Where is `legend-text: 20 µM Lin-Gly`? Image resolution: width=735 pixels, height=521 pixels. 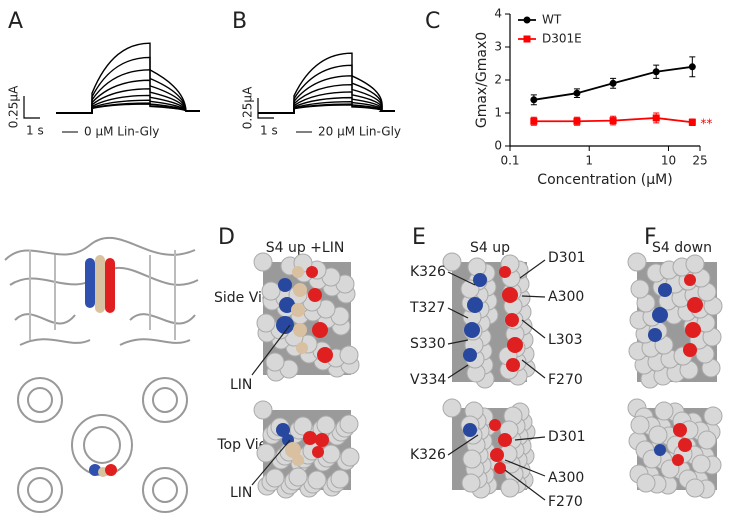 legend-text: 20 µM Lin-Gly is located at coordinates (359, 132).